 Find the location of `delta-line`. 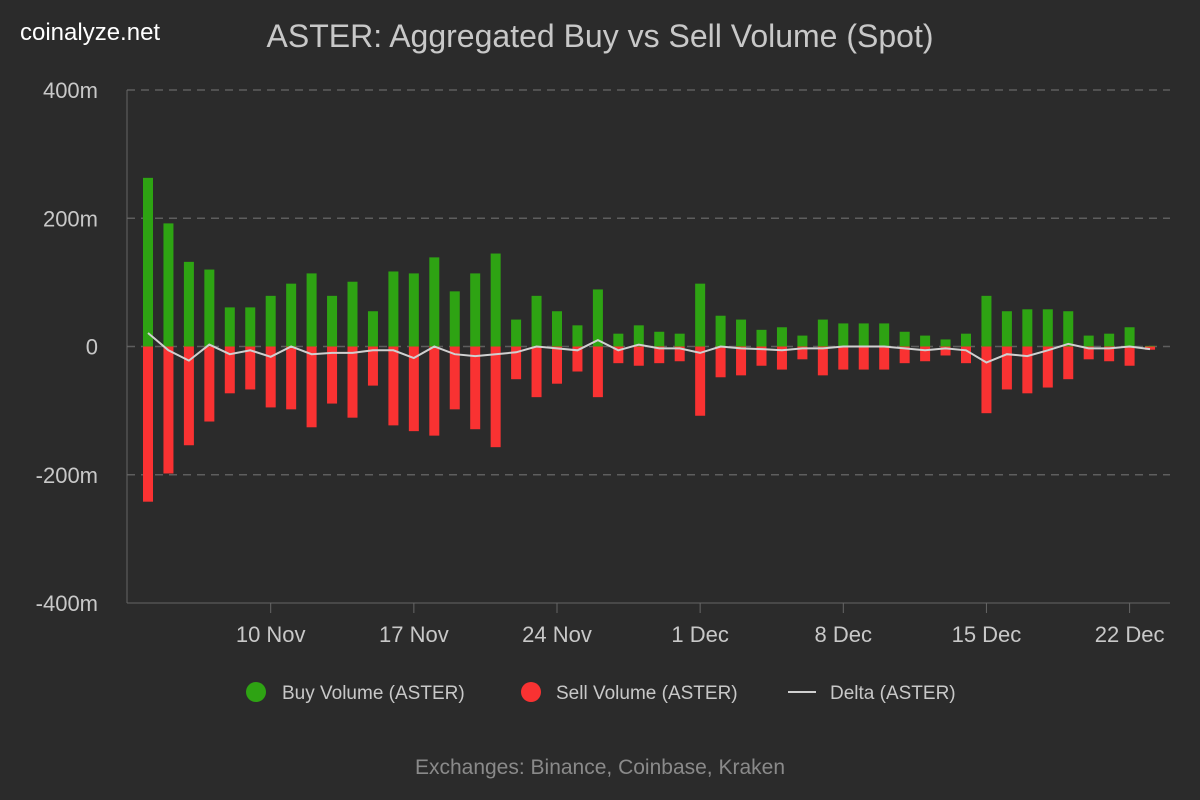

delta-line is located at coordinates (649, 348).